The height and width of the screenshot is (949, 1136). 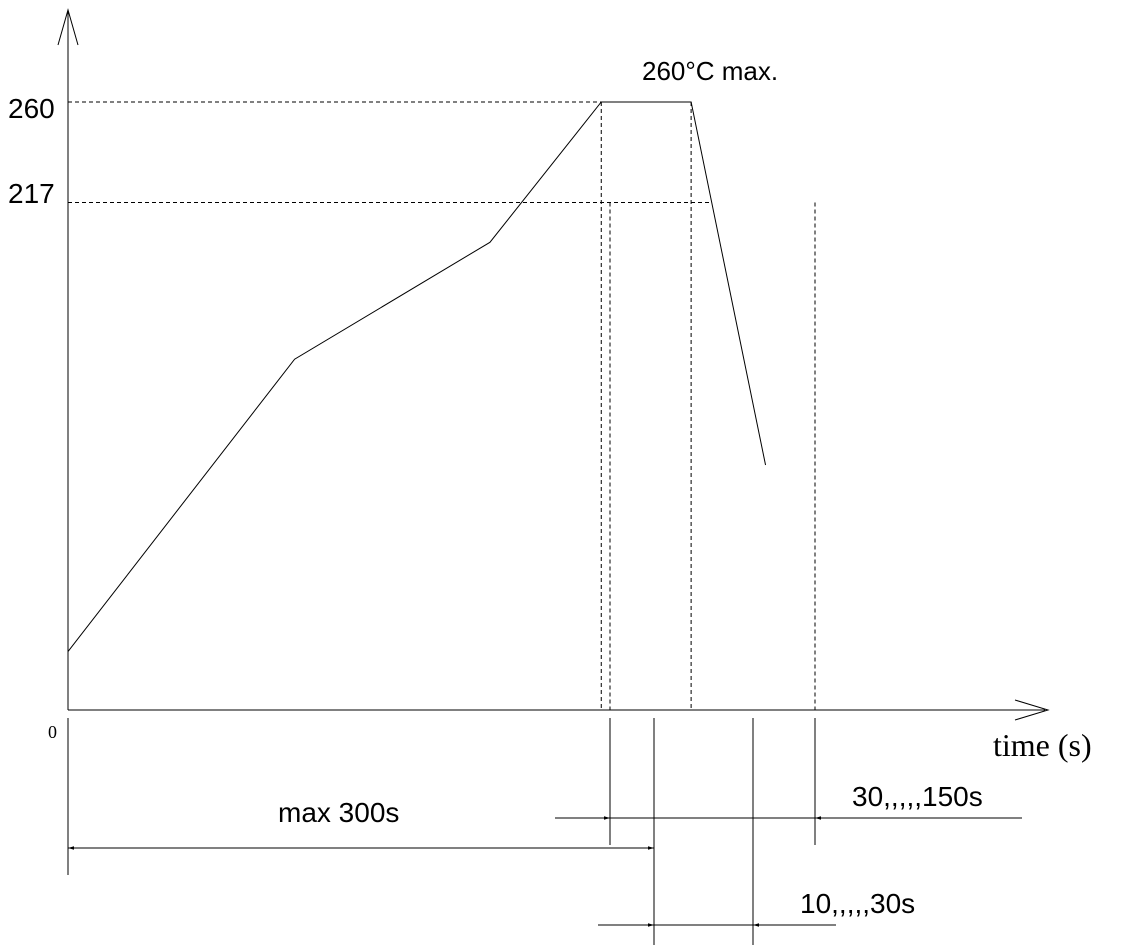 I want to click on y-tick-260: 260, so click(x=31, y=108).